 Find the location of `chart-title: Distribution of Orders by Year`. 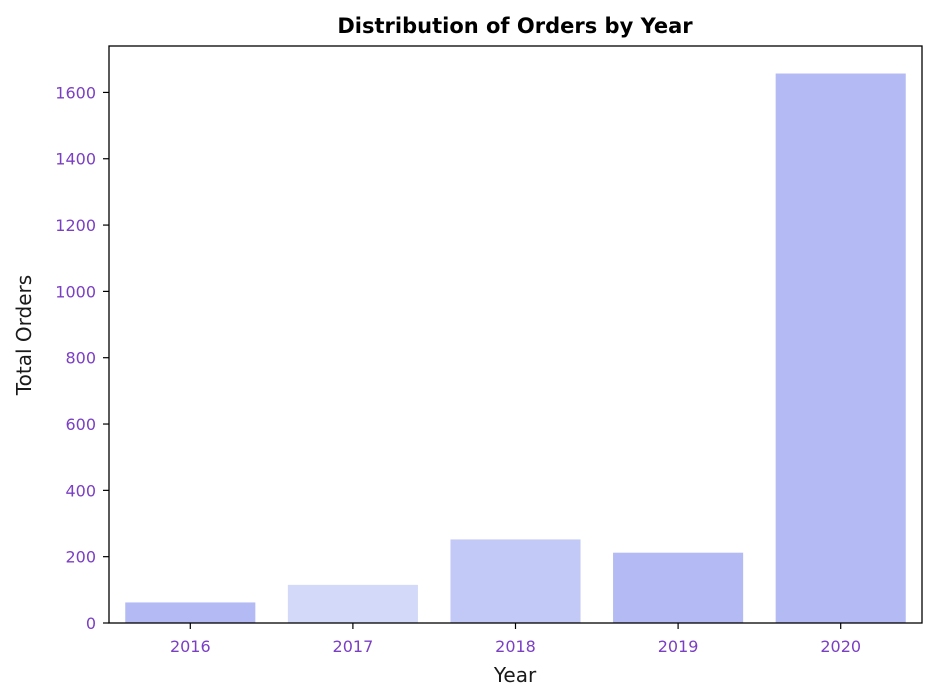

chart-title: Distribution of Orders by Year is located at coordinates (515, 26).